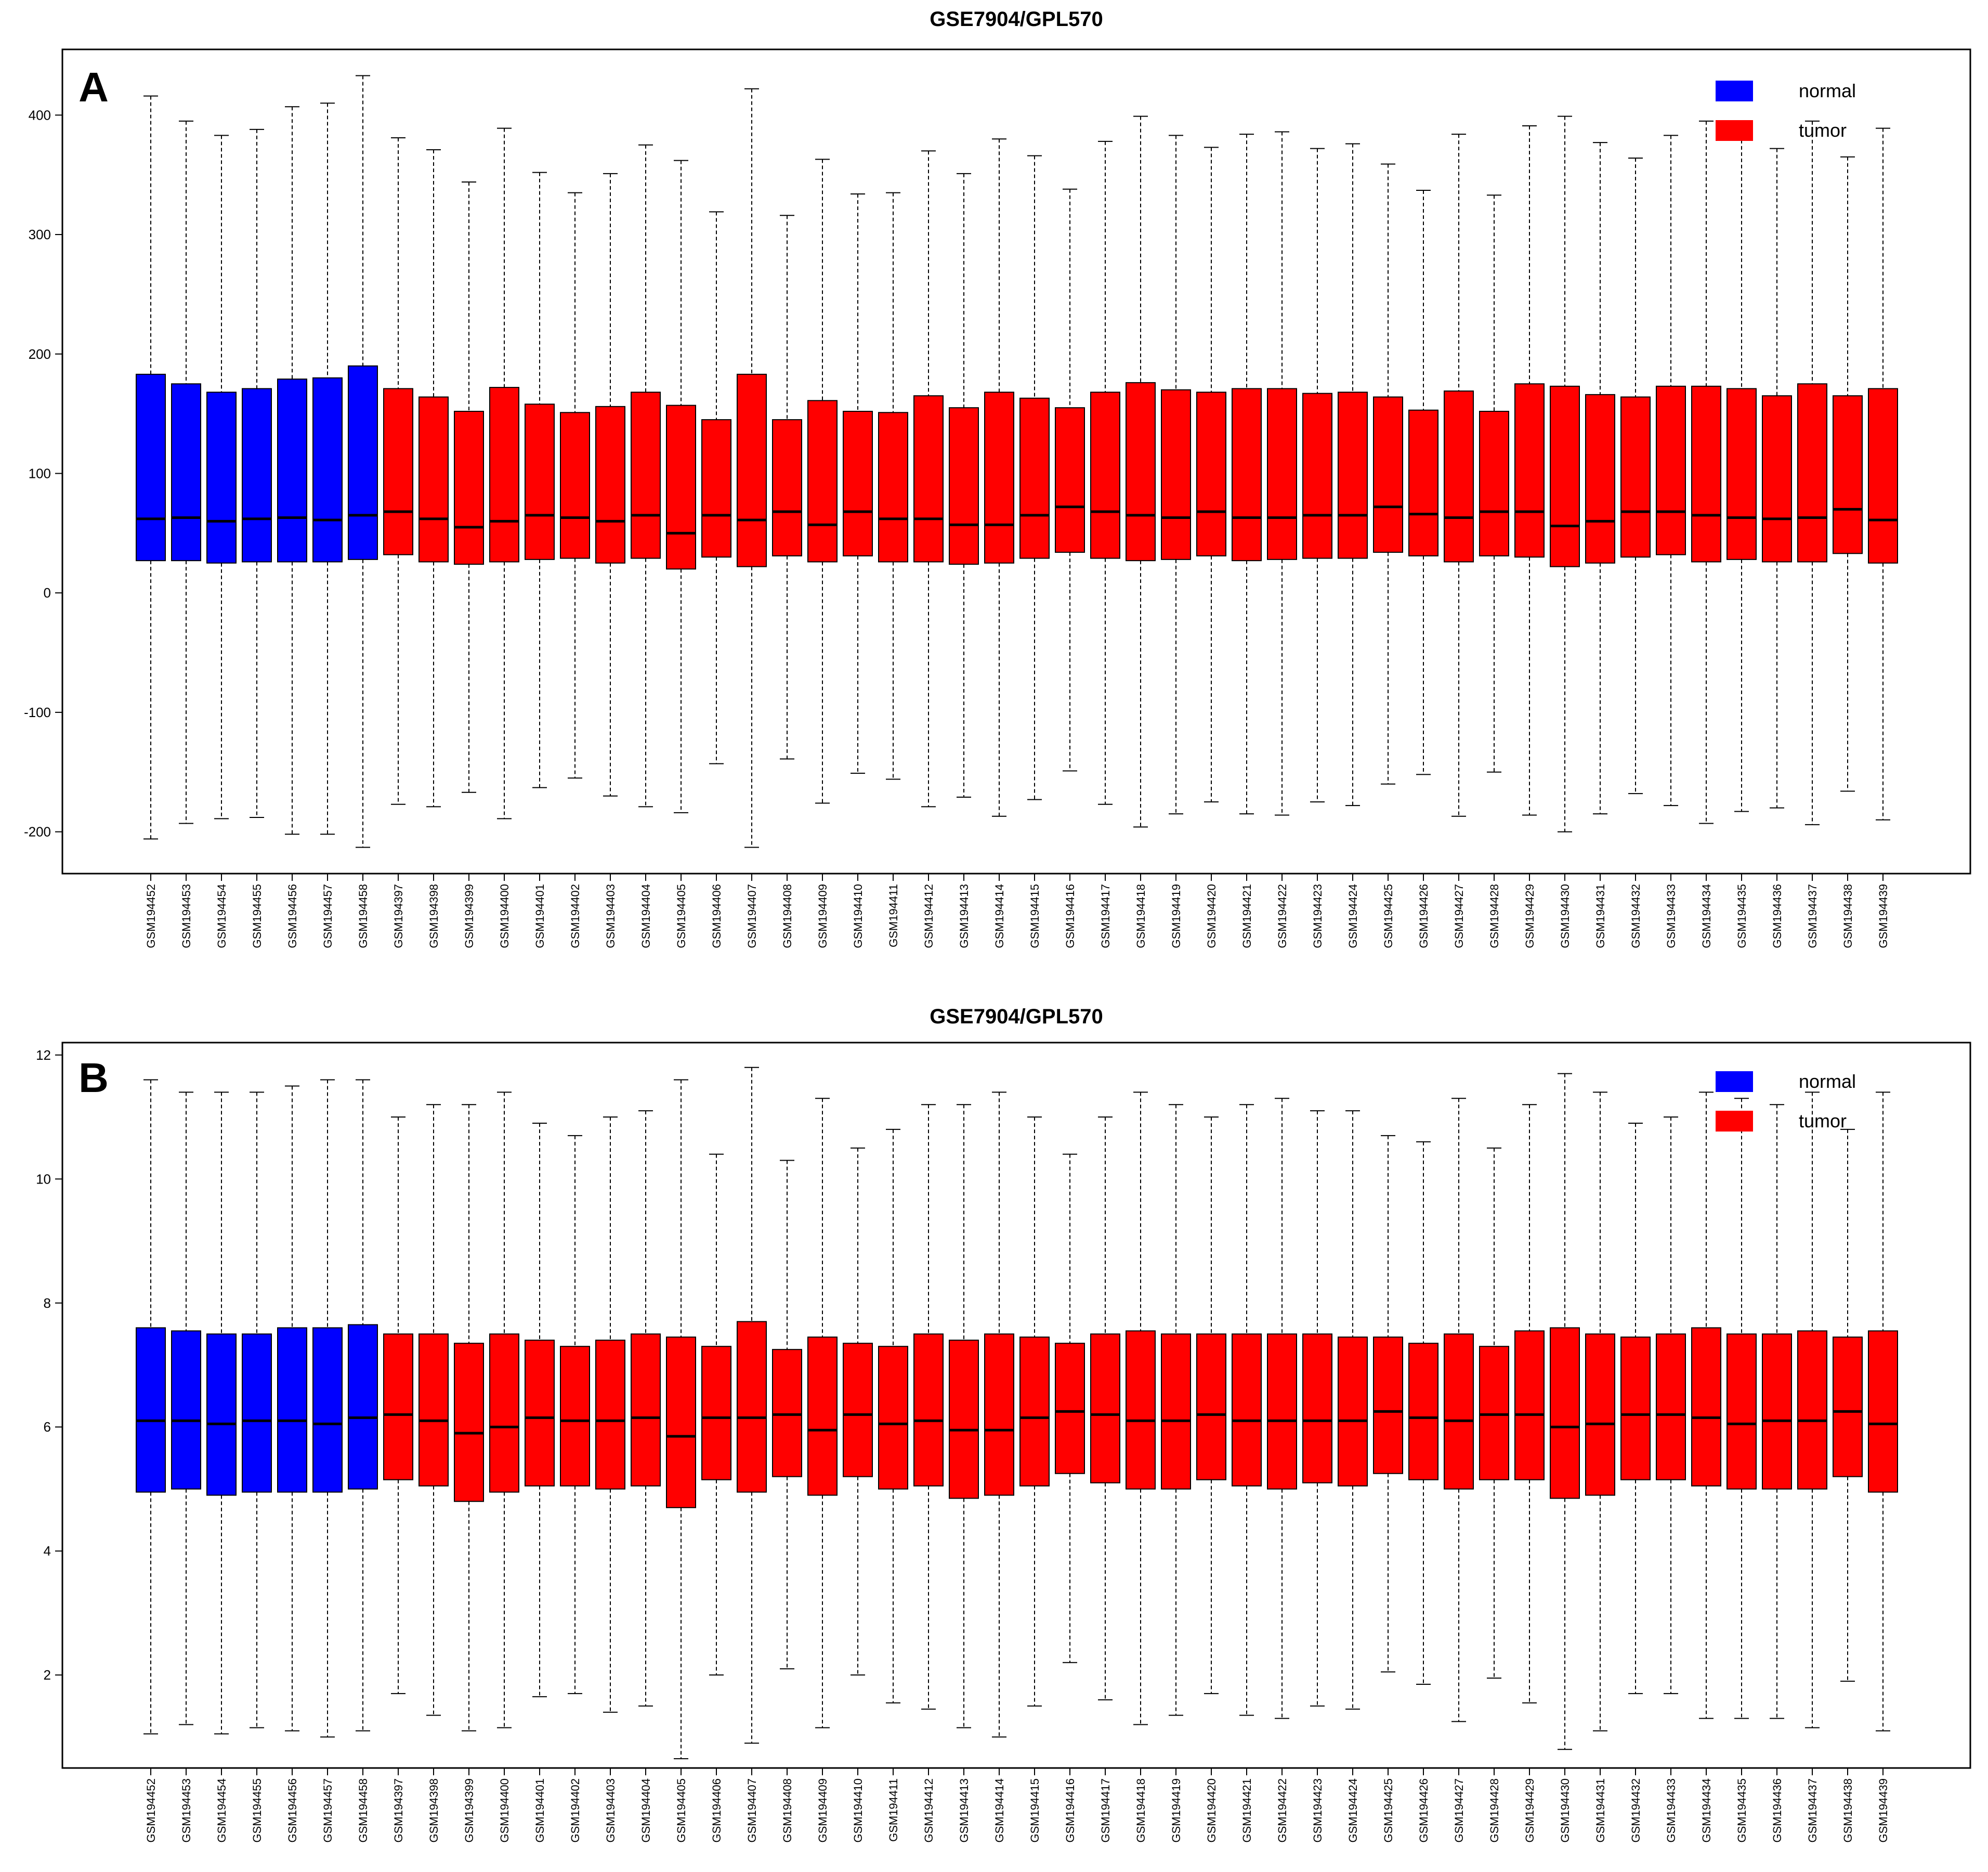 This screenshot has width=1988, height=1872. I want to click on x-tick-label: GSM194426, so click(1423, 916).